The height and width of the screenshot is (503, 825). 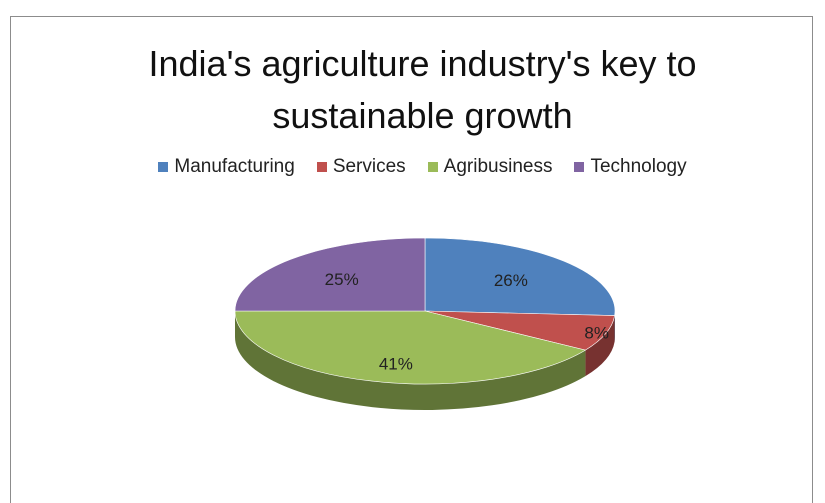 I want to click on slice-label-agribusiness: 41%, so click(x=396, y=364).